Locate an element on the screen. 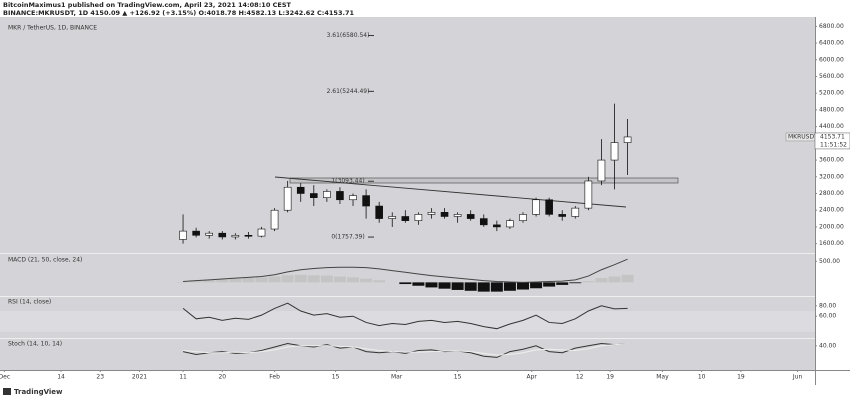  x-tick-label: Feb is located at coordinates (274, 377).